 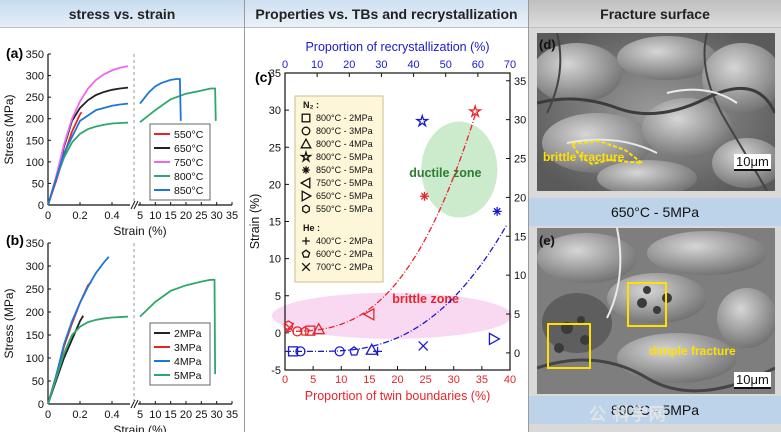 I want to click on x-axis-label: Strain (%), so click(x=139, y=427).